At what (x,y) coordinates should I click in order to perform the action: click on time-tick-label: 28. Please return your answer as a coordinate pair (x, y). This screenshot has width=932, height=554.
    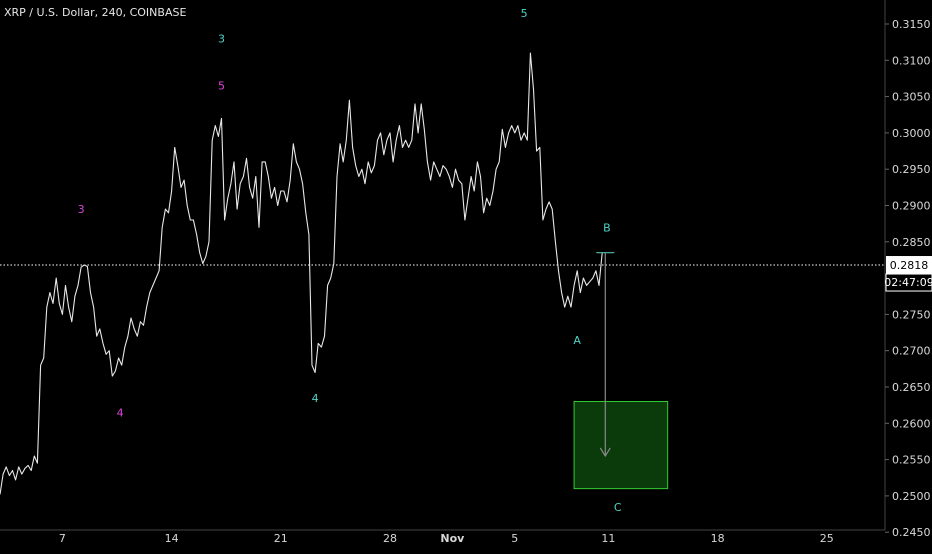
    Looking at the image, I should click on (390, 538).